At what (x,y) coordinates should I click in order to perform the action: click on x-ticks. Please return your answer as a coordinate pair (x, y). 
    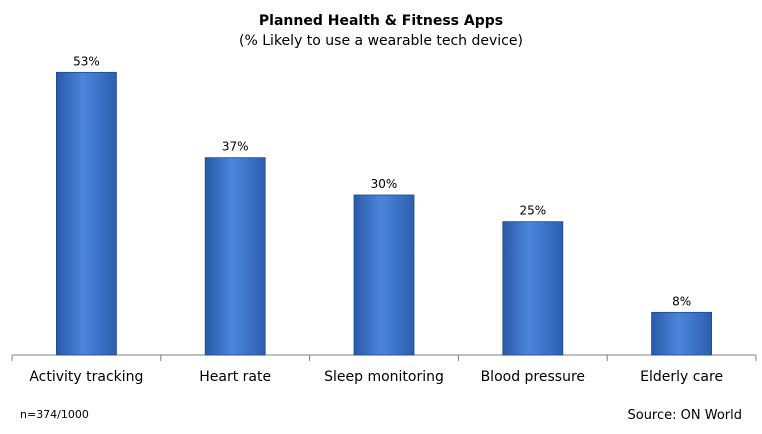
    Looking at the image, I should click on (384, 358).